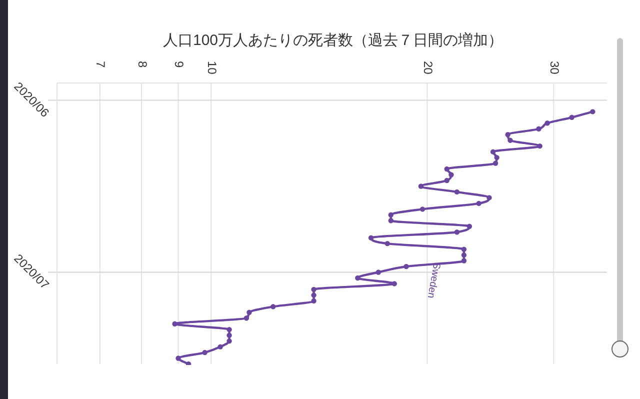  I want to click on x-tick-label: 30, so click(554, 68).